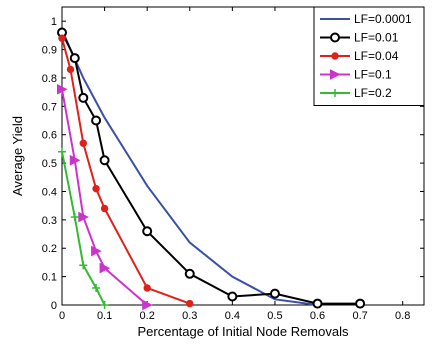 This screenshot has width=448, height=347. Describe the element at coordinates (376, 38) in the screenshot. I see `legend-label: LF=0.01` at that location.